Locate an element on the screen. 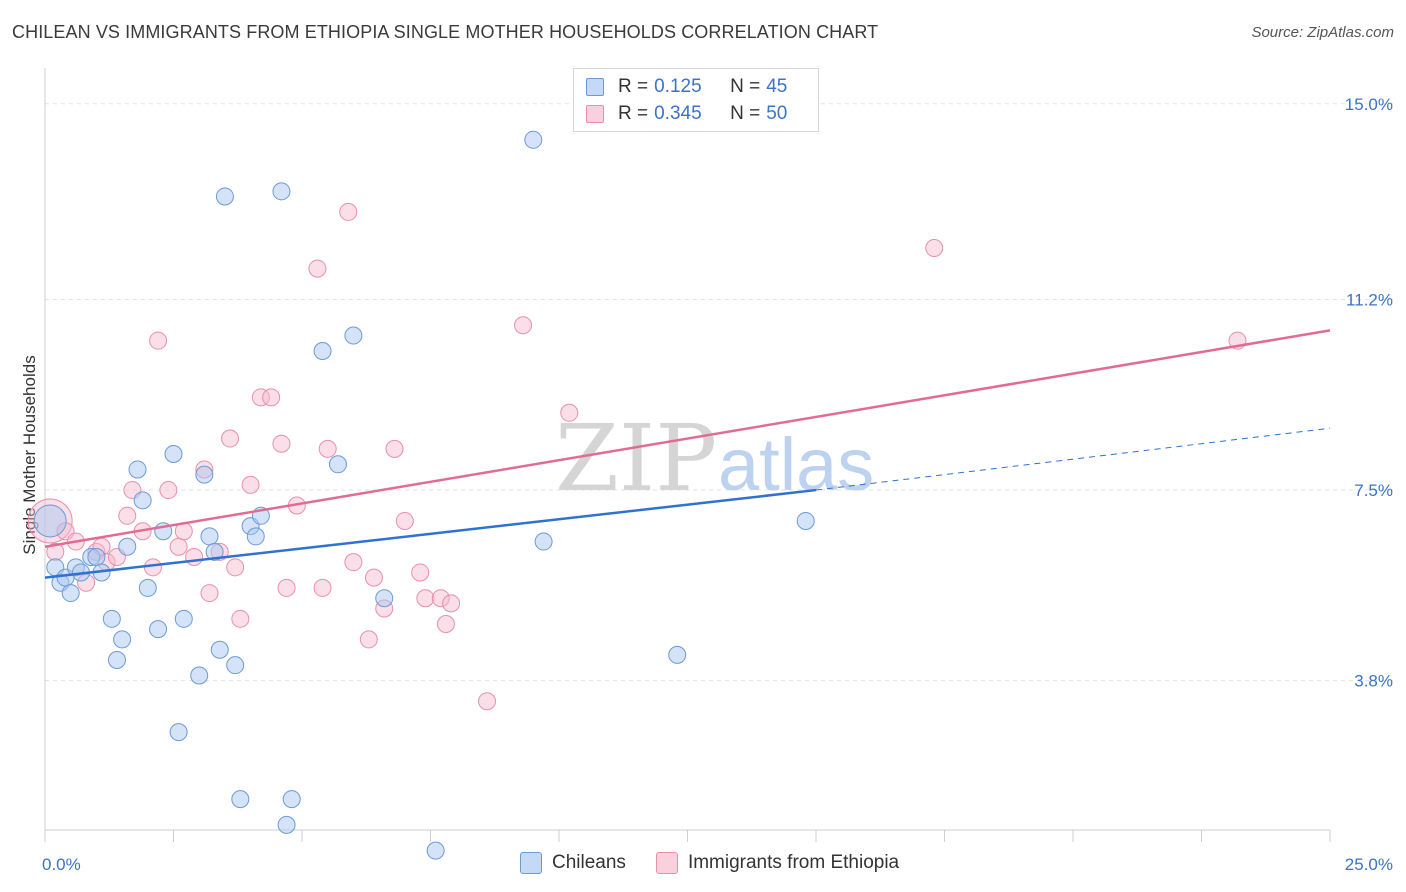 This screenshot has height=892, width=1406. trend-line-chileans is located at coordinates (430, 533).